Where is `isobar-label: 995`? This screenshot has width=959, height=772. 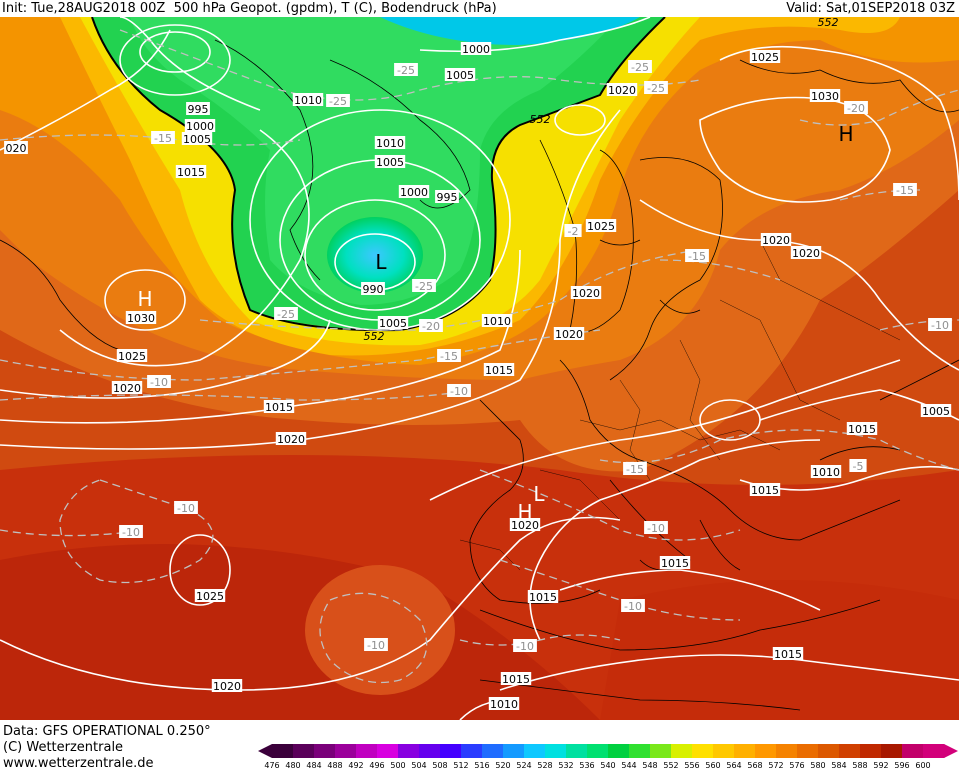 isobar-label: 995 is located at coordinates (198, 109).